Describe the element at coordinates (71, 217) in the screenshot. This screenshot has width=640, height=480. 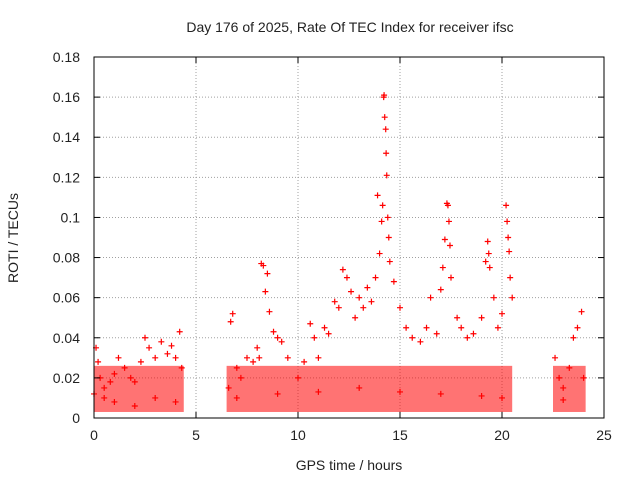
I see `y-tick-label: 0.1` at that location.